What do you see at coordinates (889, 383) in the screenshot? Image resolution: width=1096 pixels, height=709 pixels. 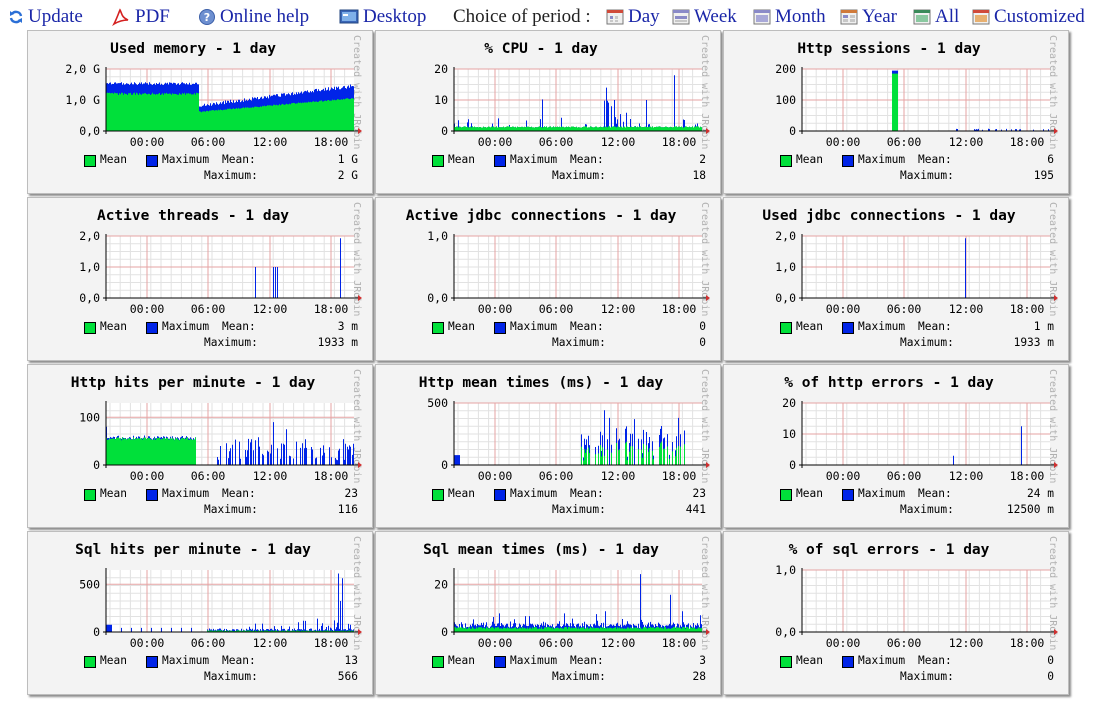 I see `chart-title: % of http errors - 1 day` at bounding box center [889, 383].